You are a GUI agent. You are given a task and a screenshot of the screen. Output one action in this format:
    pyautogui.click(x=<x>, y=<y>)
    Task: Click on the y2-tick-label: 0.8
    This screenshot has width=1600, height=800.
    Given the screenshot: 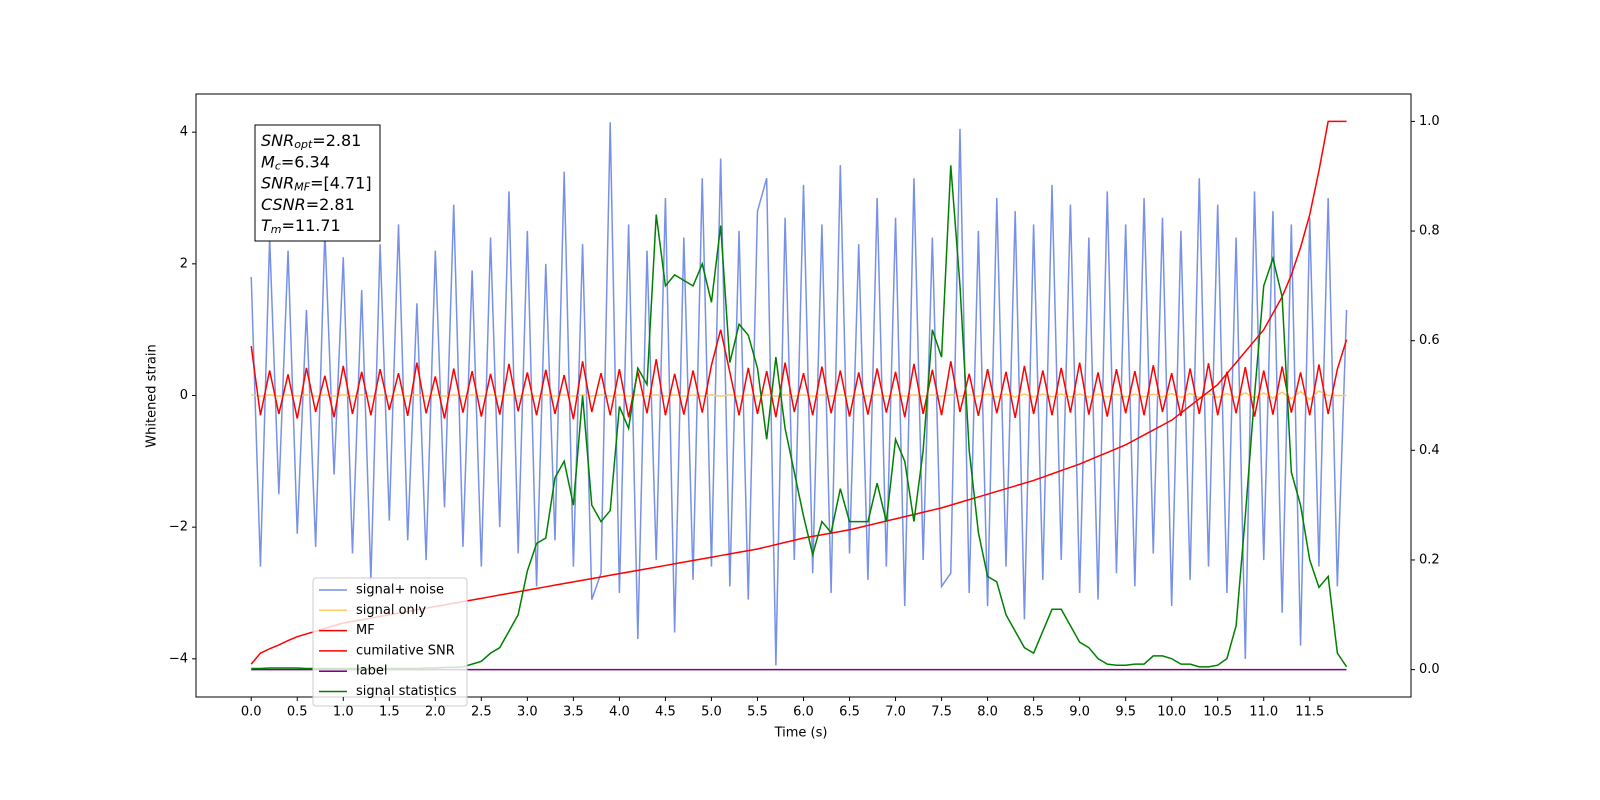 What is the action you would take?
    pyautogui.click(x=1429, y=231)
    